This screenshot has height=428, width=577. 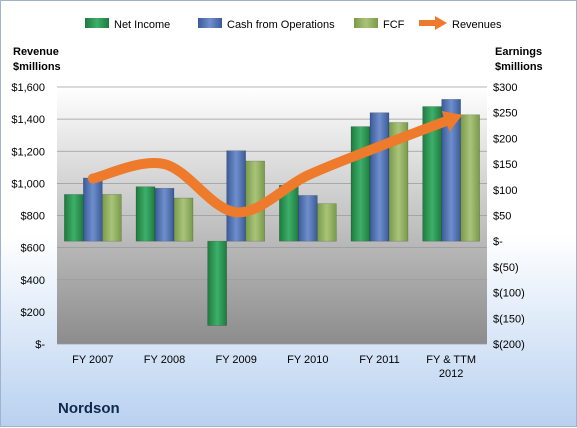 I want to click on right-tick-label: $(100), so click(x=509, y=294).